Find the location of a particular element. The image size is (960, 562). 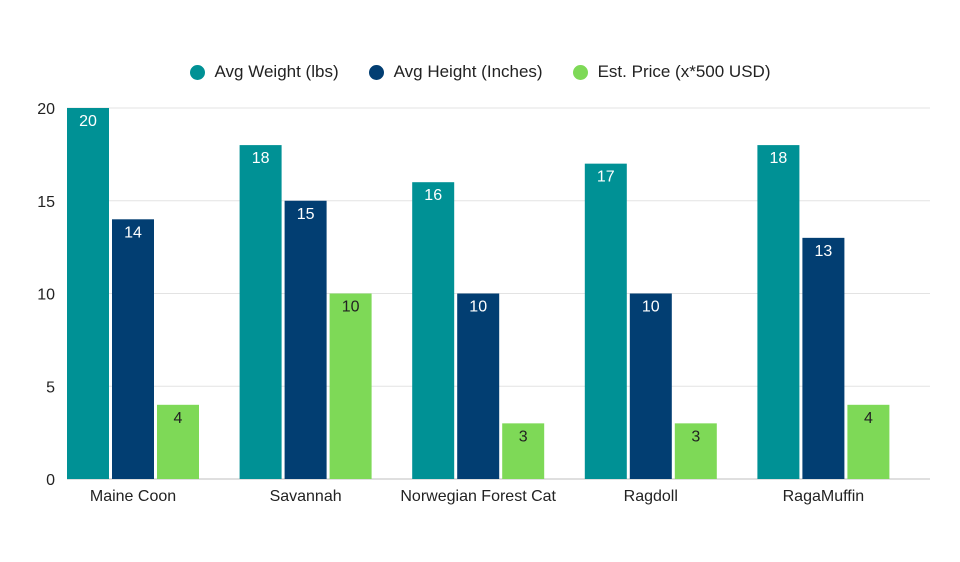

data-label: 14 is located at coordinates (133, 232).